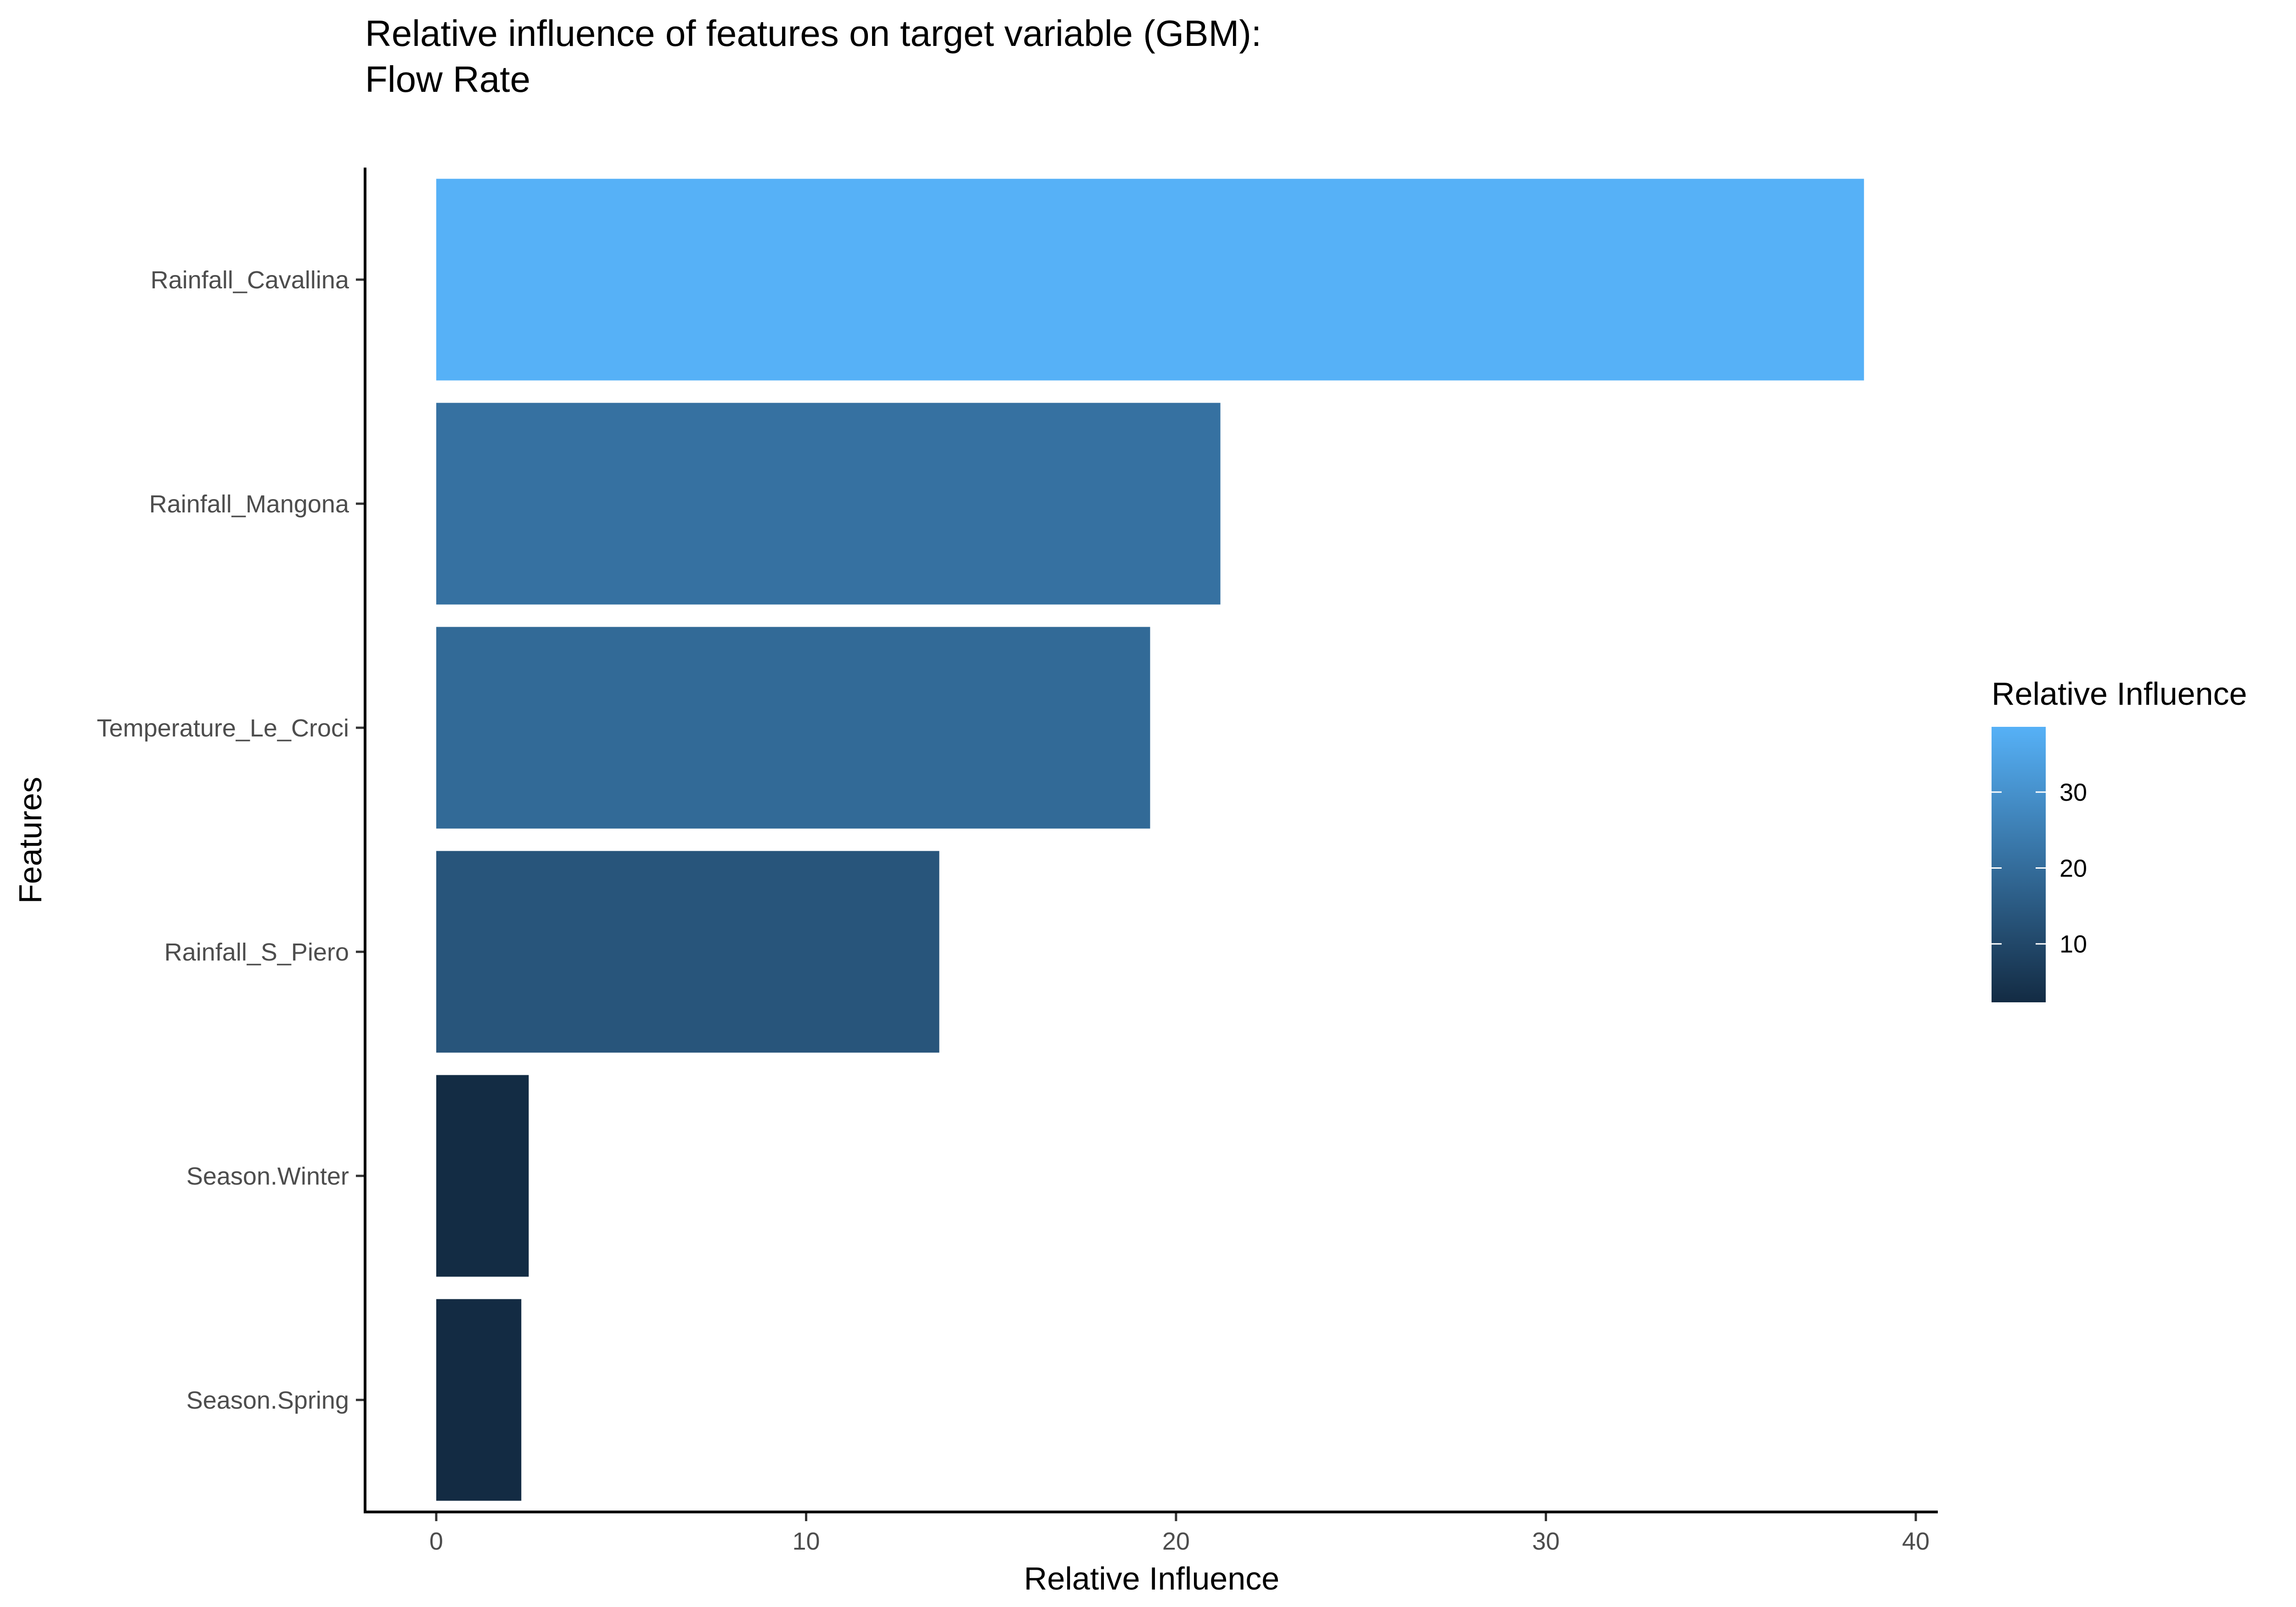 The height and width of the screenshot is (1607, 2296). What do you see at coordinates (1545, 1541) in the screenshot?
I see `x-tick-label: 30` at bounding box center [1545, 1541].